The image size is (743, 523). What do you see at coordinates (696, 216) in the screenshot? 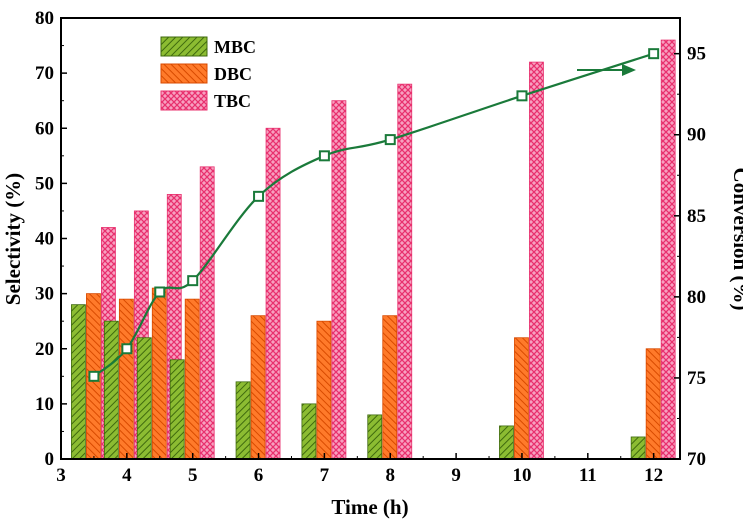
I see `y2-tick-label-85: 85` at bounding box center [696, 216].